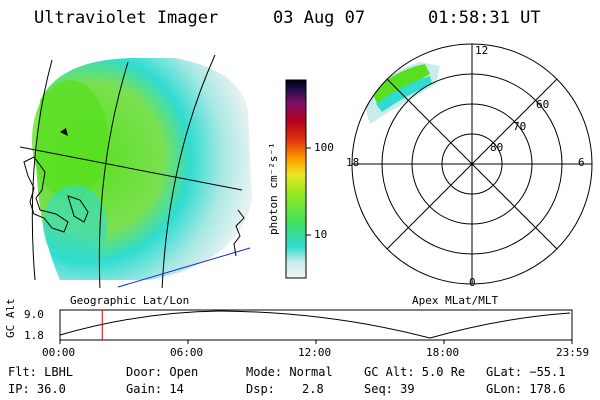  What do you see at coordinates (70, 140) in the screenshot?
I see `bright-emission` at bounding box center [70, 140].